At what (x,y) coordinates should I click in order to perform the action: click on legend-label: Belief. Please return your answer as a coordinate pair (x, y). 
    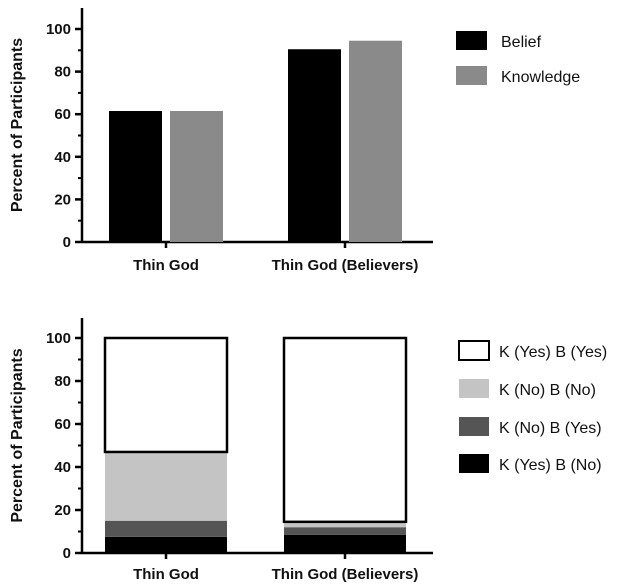
    Looking at the image, I should click on (521, 42).